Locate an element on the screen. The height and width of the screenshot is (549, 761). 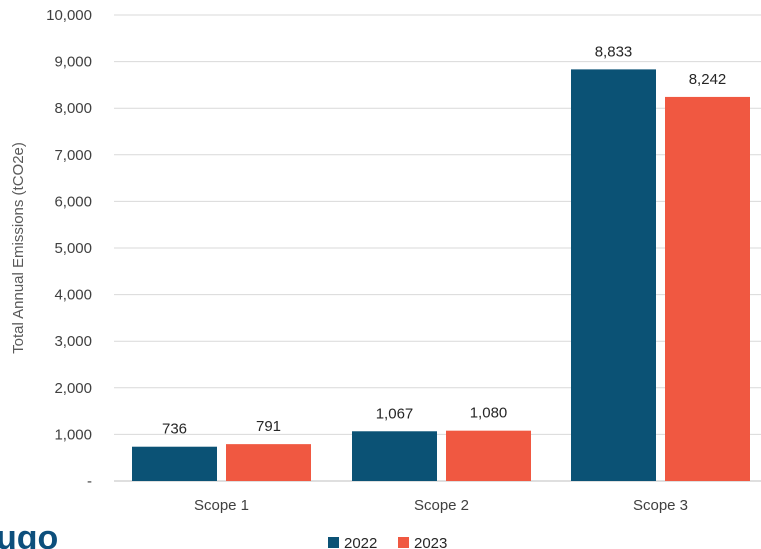
x-tick-label: Scope 1 is located at coordinates (221, 505).